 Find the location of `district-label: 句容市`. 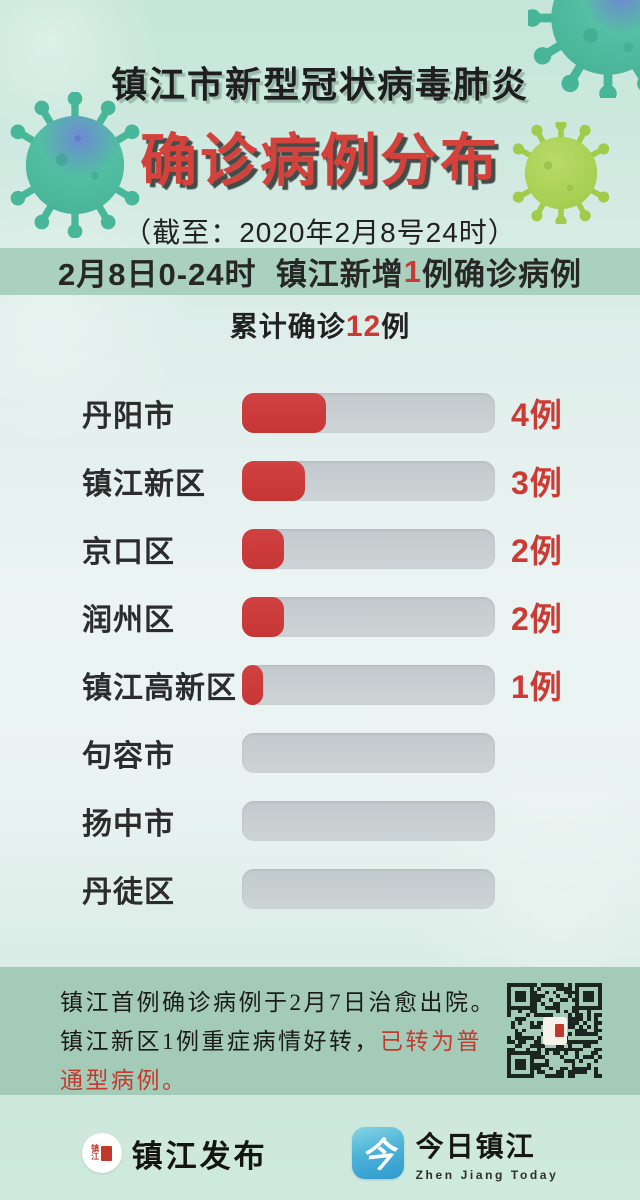

district-label: 句容市 is located at coordinates (128, 756).